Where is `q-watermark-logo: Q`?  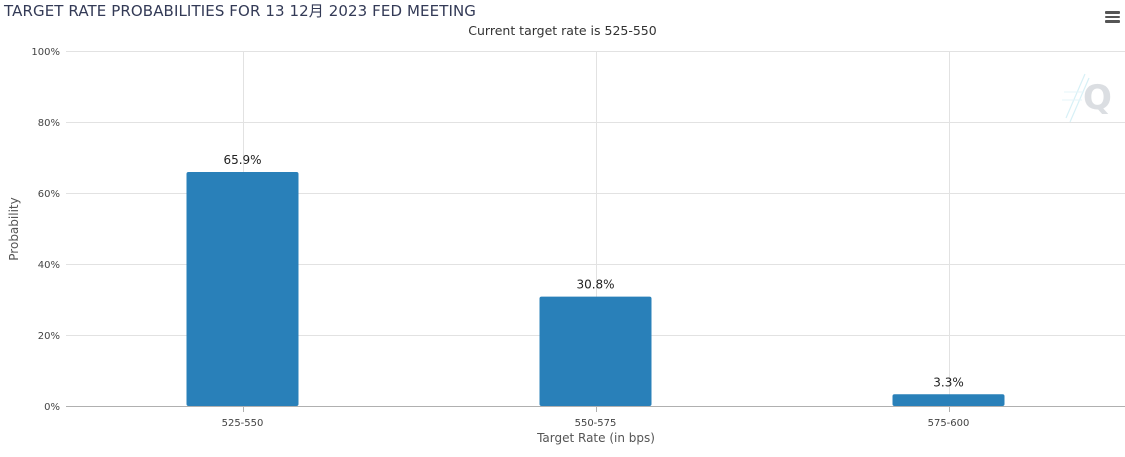 q-watermark-logo: Q is located at coordinates (1087, 98).